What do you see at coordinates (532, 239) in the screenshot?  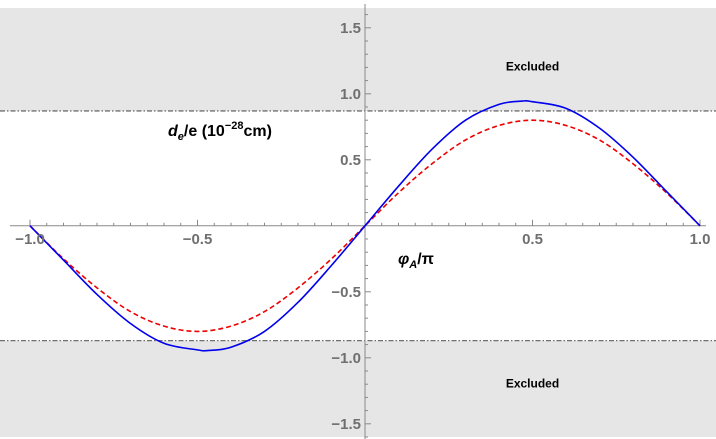 I see `x-tick-label: 0.5` at bounding box center [532, 239].